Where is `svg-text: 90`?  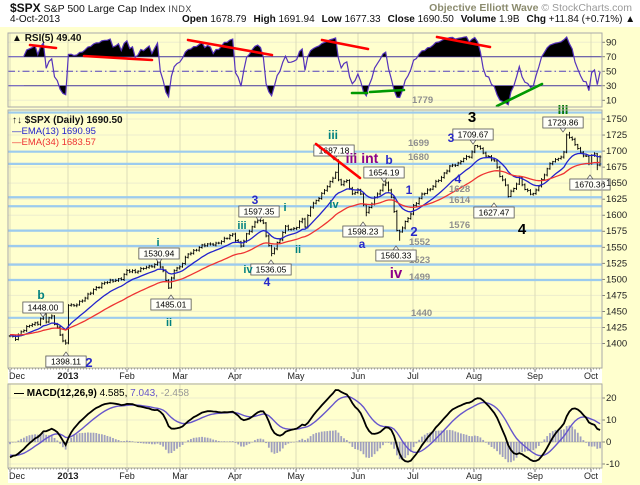
svg-text: 90 is located at coordinates (611, 42).